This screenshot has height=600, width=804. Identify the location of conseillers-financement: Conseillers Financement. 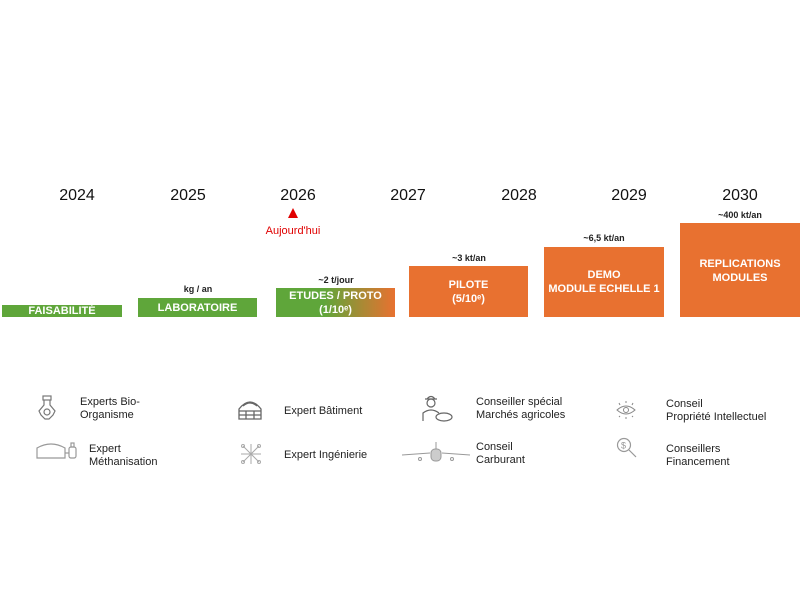
(698, 455).